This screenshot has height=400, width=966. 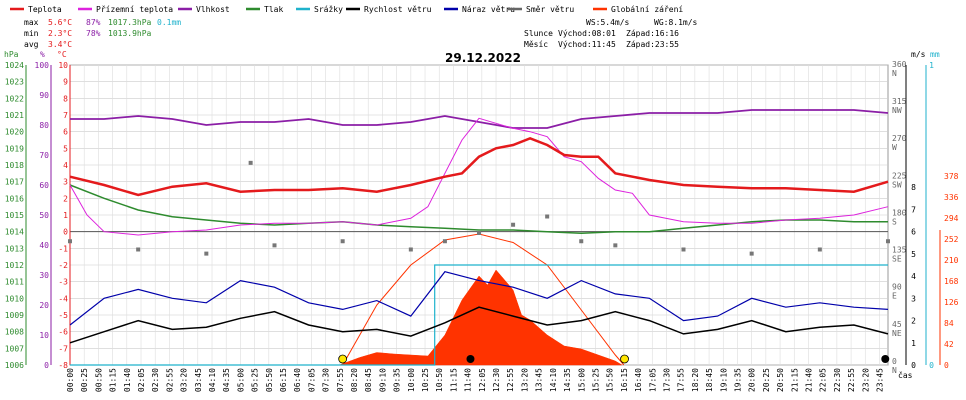 What do you see at coordinates (343, 359) in the screenshot?
I see `marker-sunrise` at bounding box center [343, 359].